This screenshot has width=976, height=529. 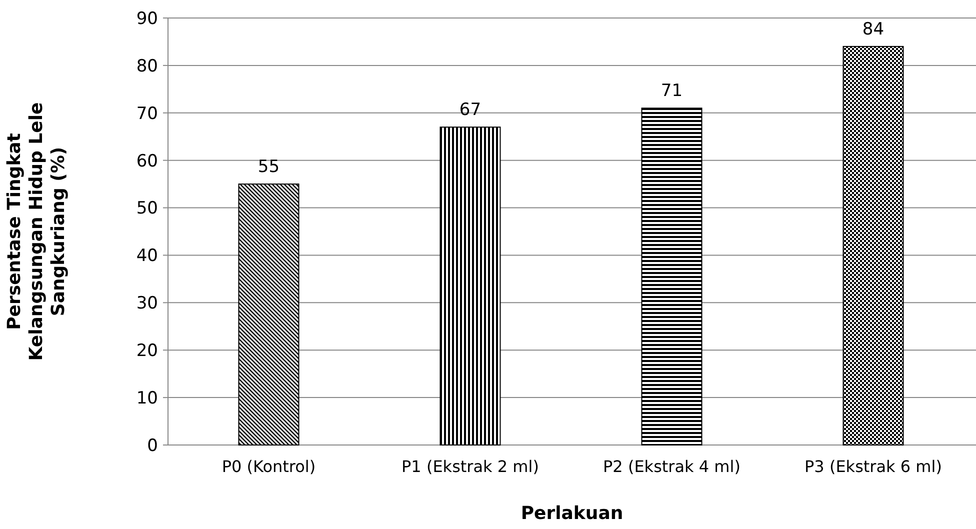 I want to click on x-tick-label: P3 (Ekstrak 6 ml), so click(x=873, y=466).